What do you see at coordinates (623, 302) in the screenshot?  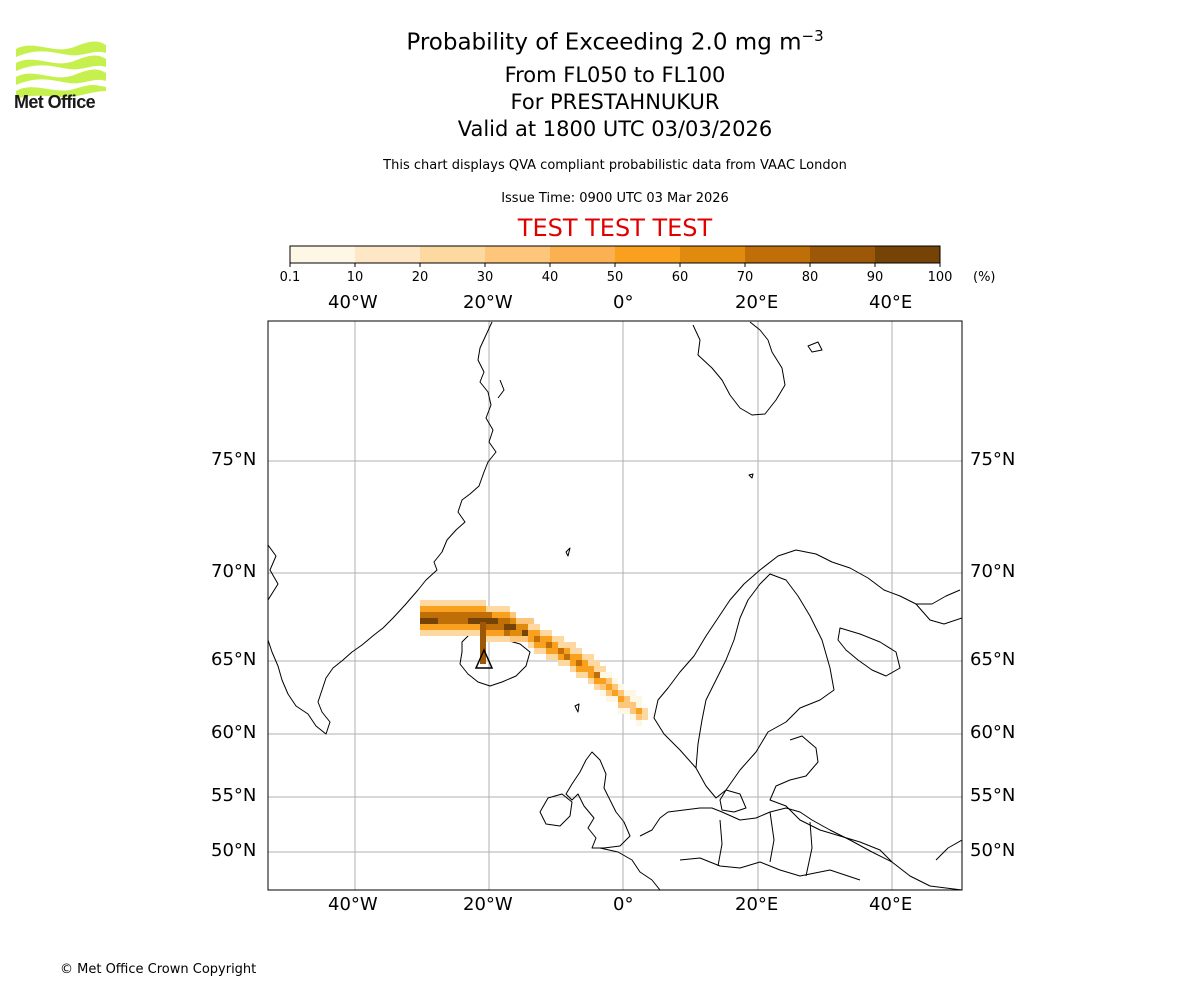 I see `lon-label-top-0: 0°` at bounding box center [623, 302].